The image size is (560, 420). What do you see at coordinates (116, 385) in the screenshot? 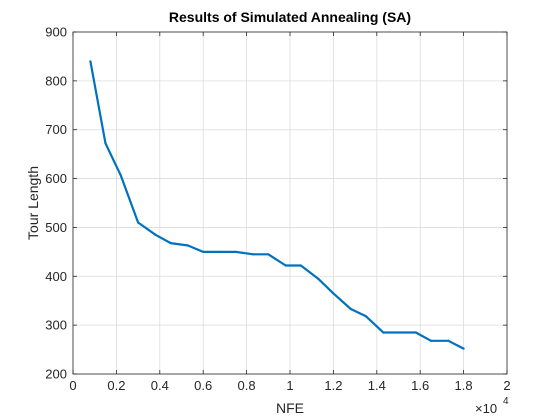
I see `x-tick-label: 0.2` at bounding box center [116, 385].